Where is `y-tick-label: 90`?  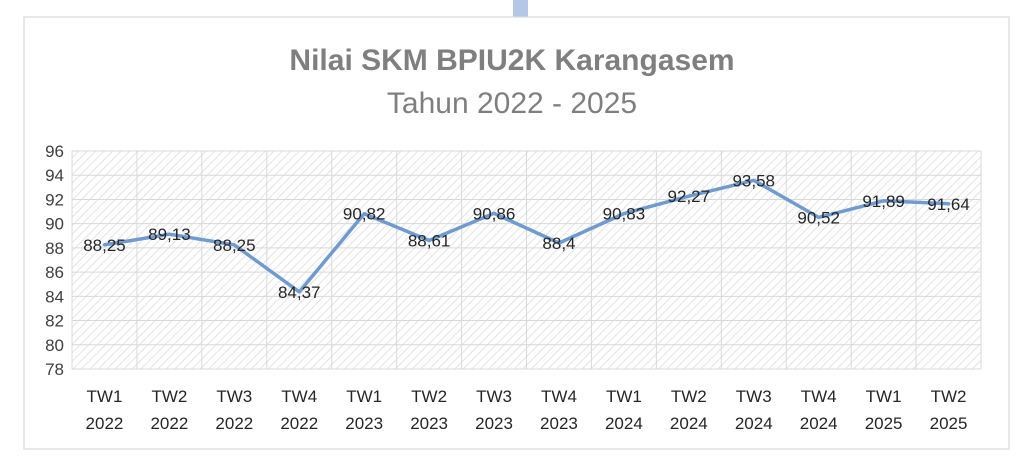 y-tick-label: 90 is located at coordinates (54, 224).